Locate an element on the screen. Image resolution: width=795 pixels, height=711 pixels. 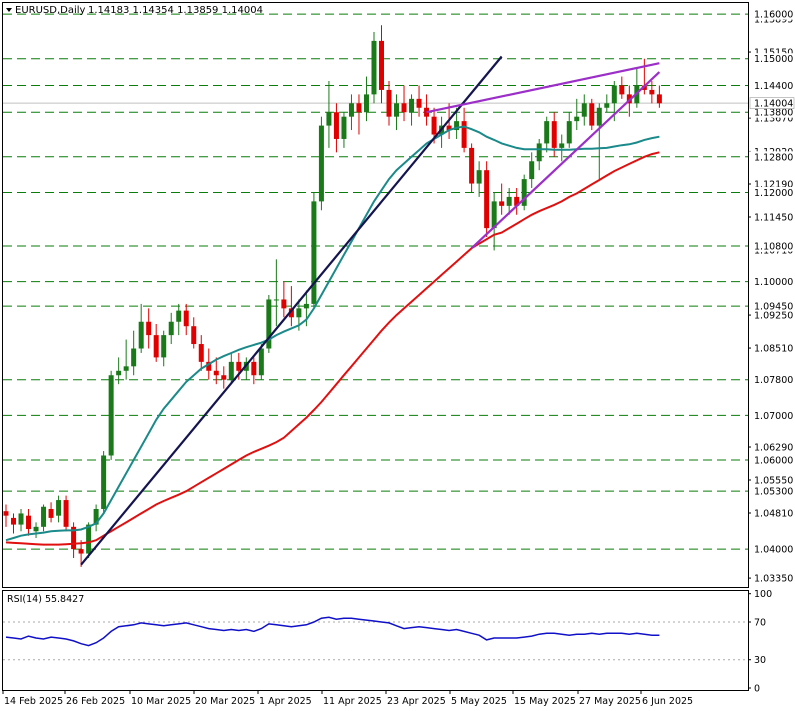
time-label: 5 May 2025 is located at coordinates (479, 701).